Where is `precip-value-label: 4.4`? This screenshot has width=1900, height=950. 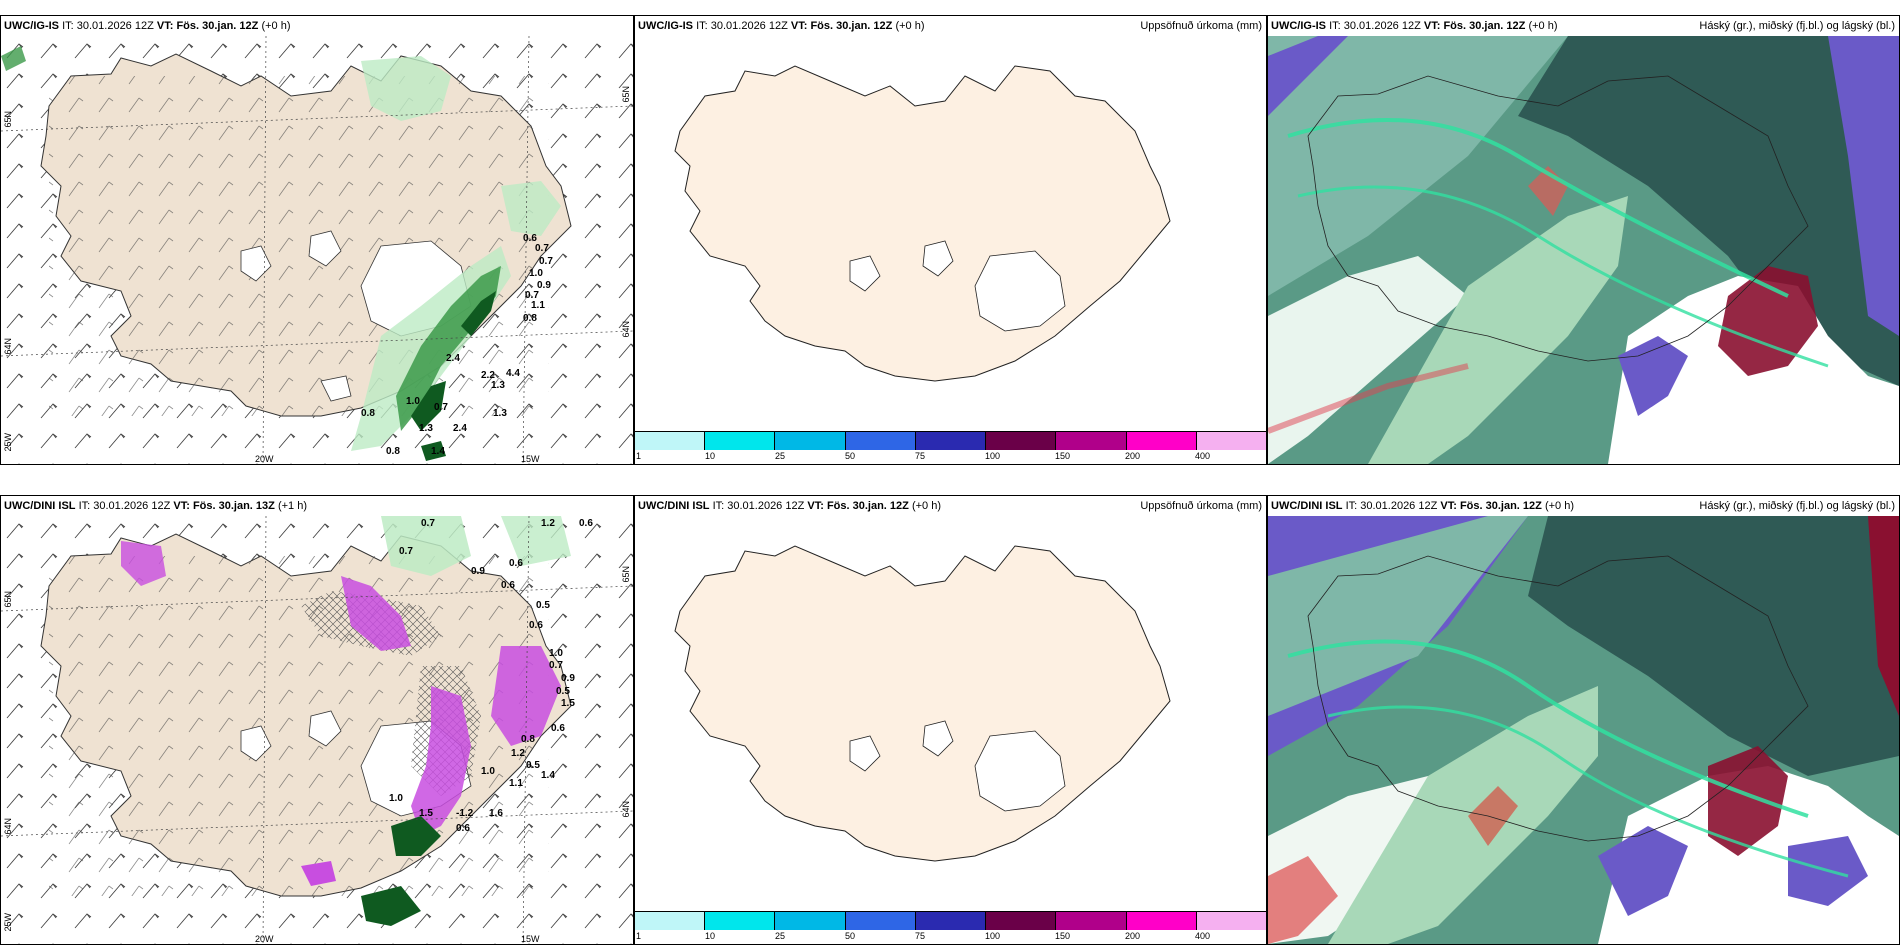 precip-value-label: 4.4 is located at coordinates (513, 373).